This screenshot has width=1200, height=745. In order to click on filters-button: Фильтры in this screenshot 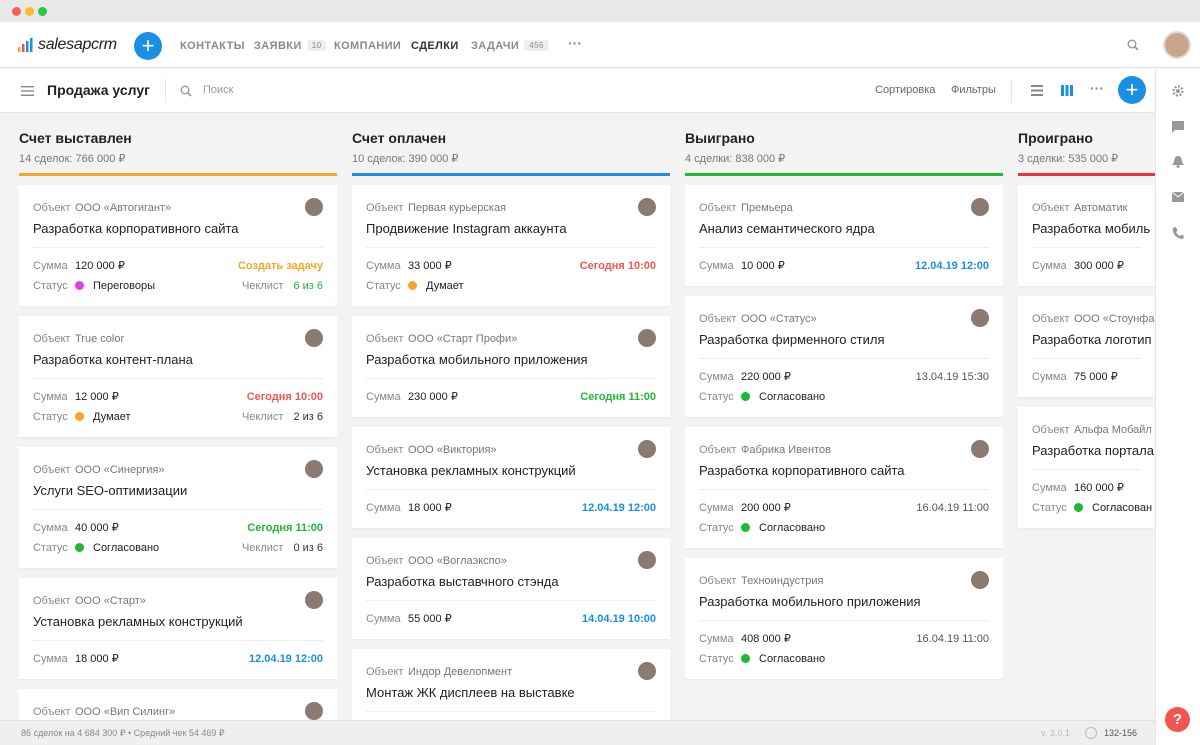, I will do `click(973, 90)`.